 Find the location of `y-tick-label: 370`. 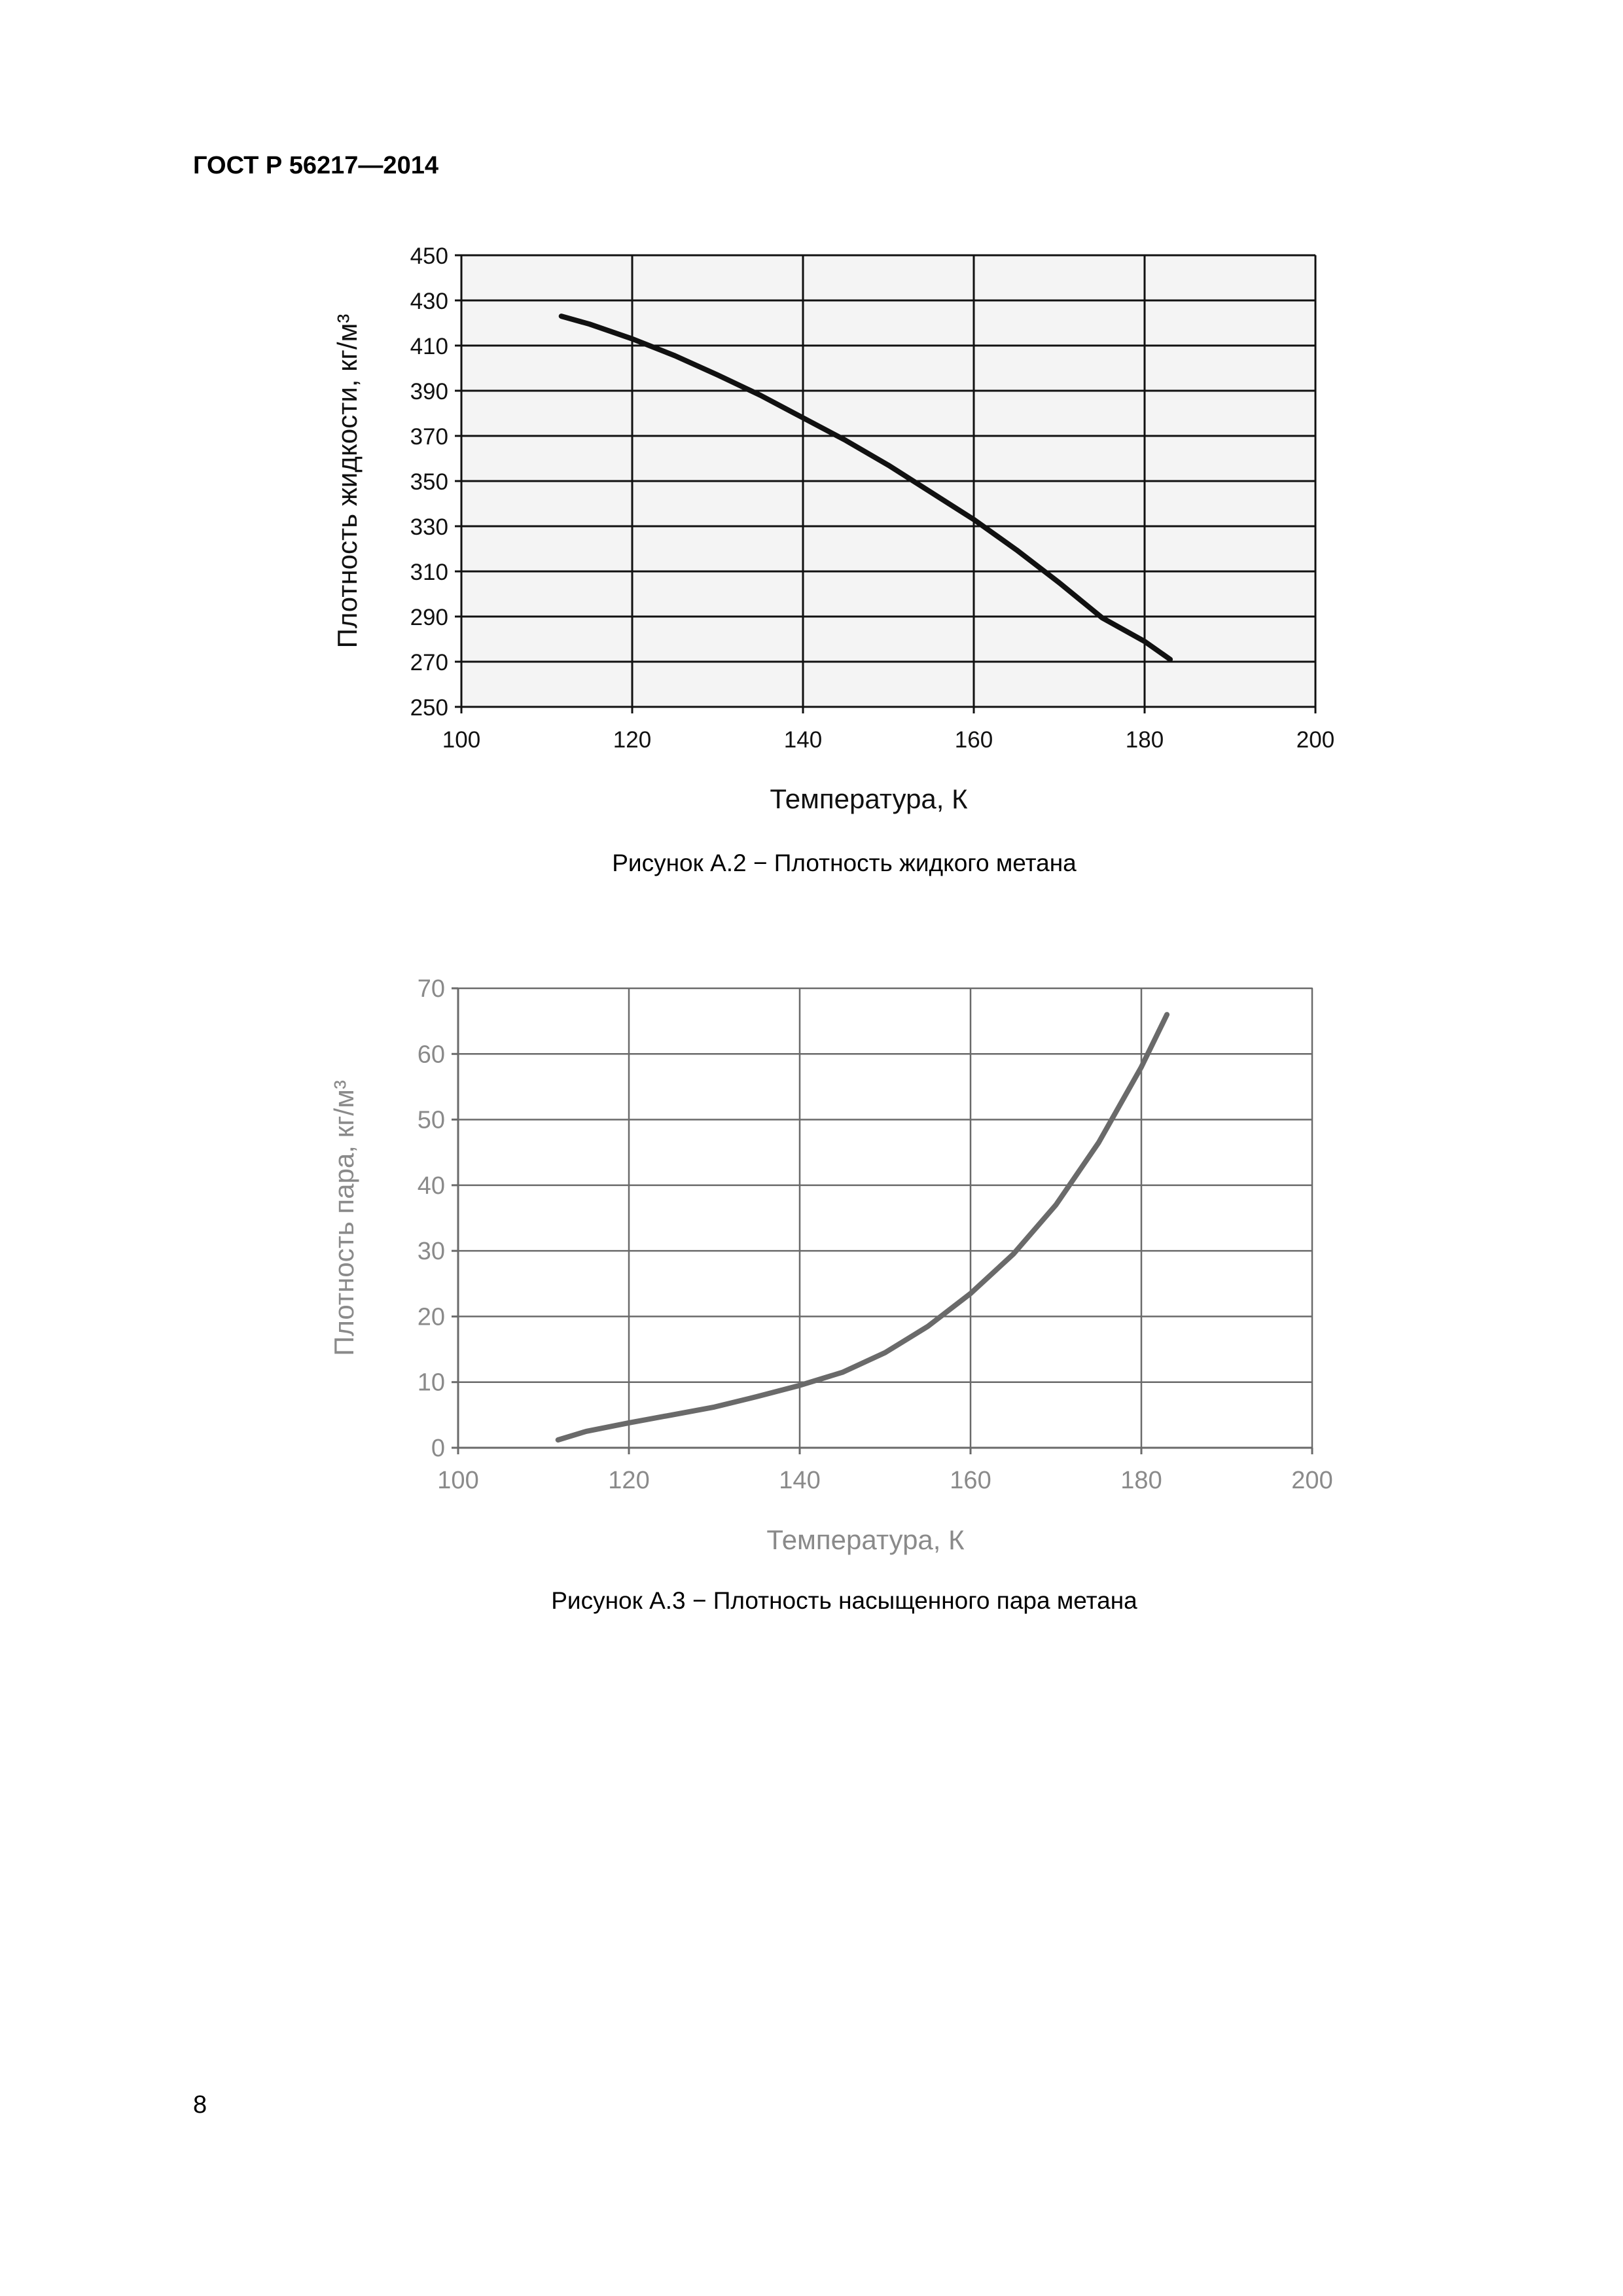

y-tick-label: 370 is located at coordinates (429, 437).